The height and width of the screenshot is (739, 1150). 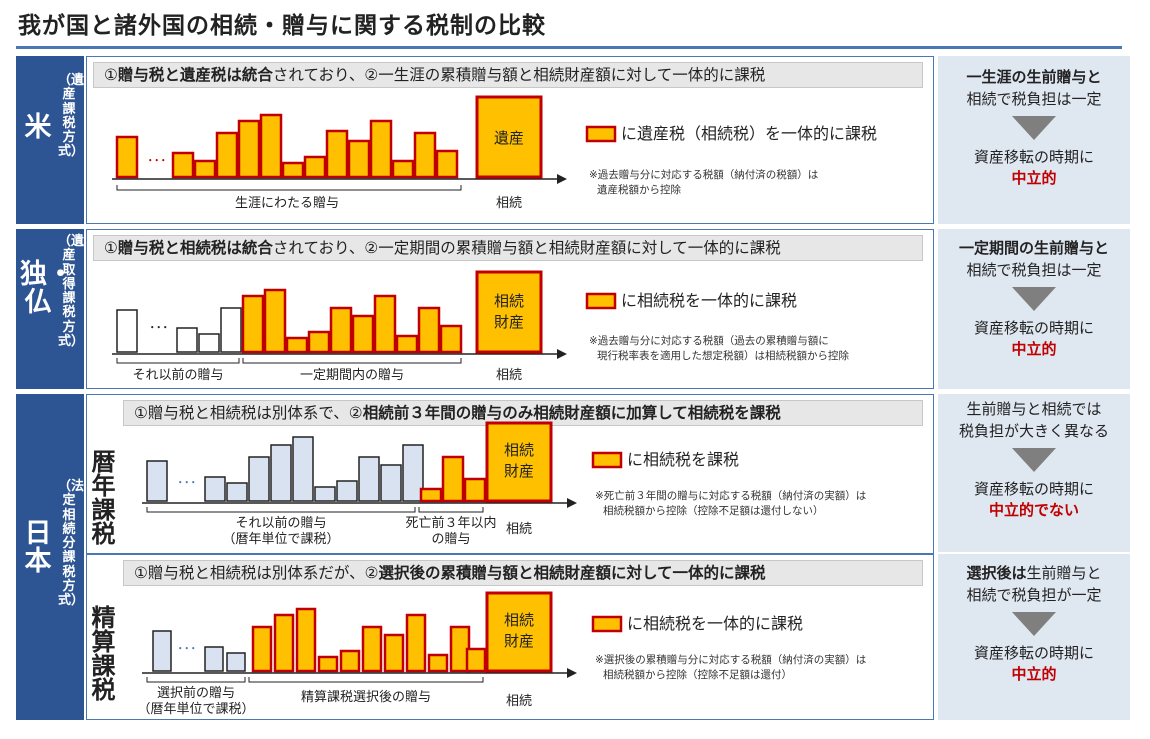 I want to click on estate-label2-de: 財産, so click(x=509, y=322).